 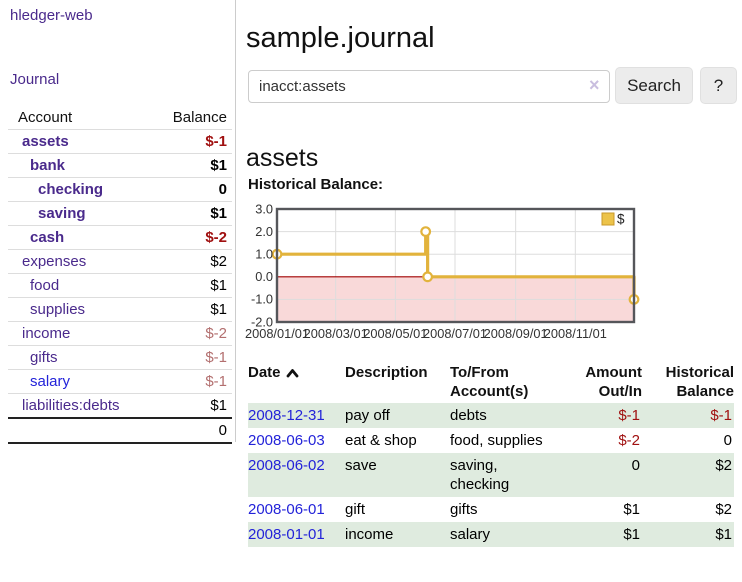 I want to click on account-row: checking 0, so click(x=120, y=189).